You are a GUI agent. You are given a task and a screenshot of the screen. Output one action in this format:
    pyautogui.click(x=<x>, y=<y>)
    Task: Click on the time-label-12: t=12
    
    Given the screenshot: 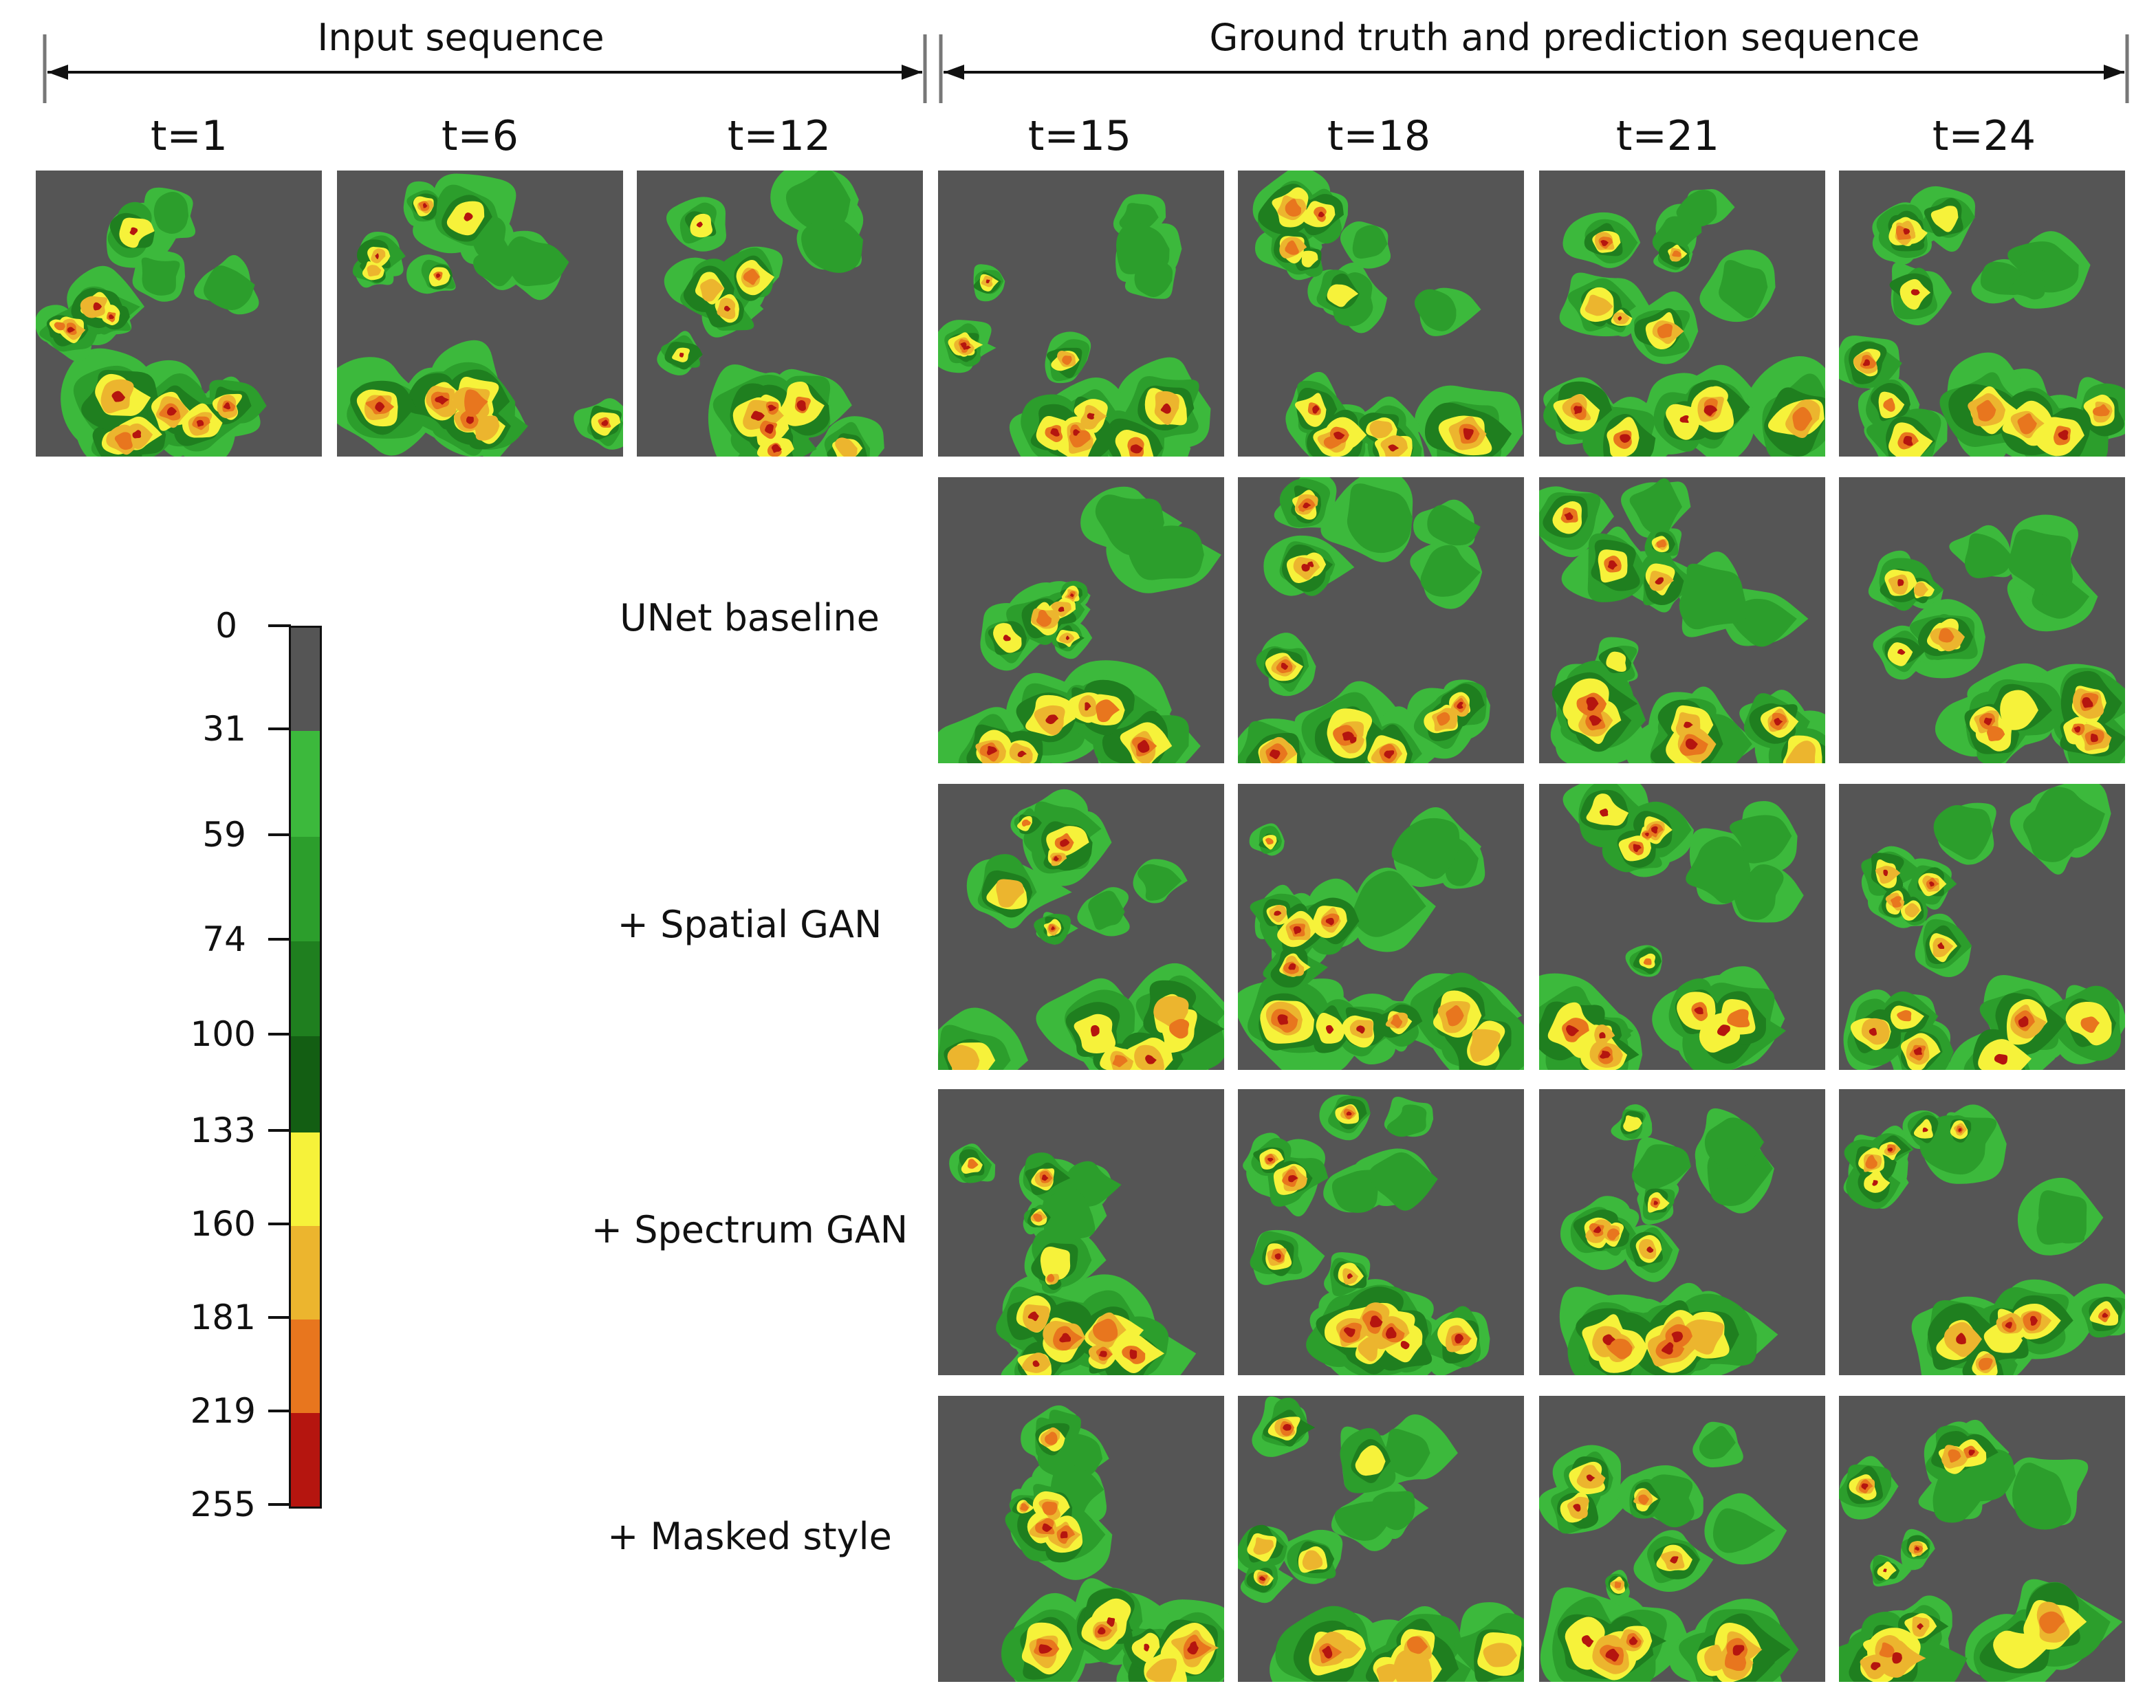 What is the action you would take?
    pyautogui.click(x=779, y=136)
    